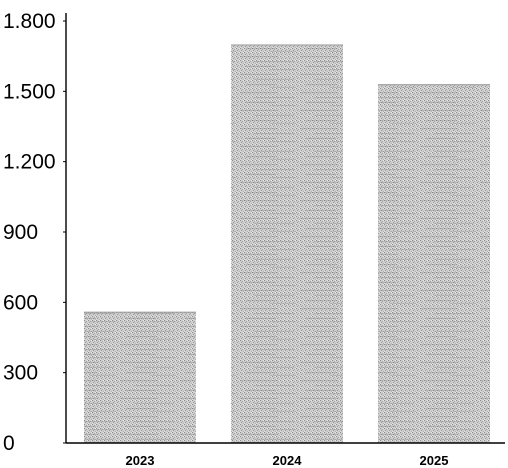 The image size is (508, 468). Describe the element at coordinates (9, 443) in the screenshot. I see `y-tick-label: 0` at that location.